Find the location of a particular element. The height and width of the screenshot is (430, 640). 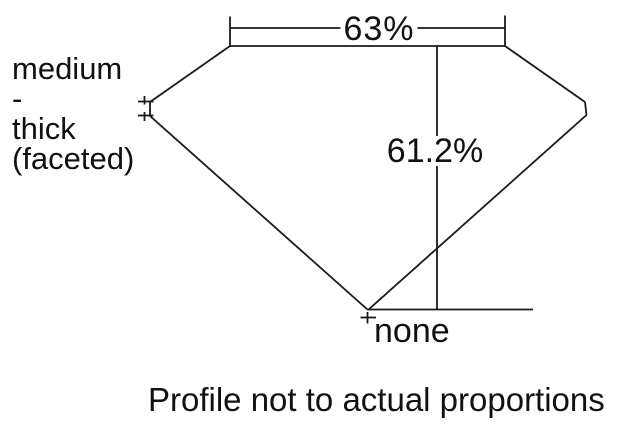

crown-right-line is located at coordinates (545, 74).